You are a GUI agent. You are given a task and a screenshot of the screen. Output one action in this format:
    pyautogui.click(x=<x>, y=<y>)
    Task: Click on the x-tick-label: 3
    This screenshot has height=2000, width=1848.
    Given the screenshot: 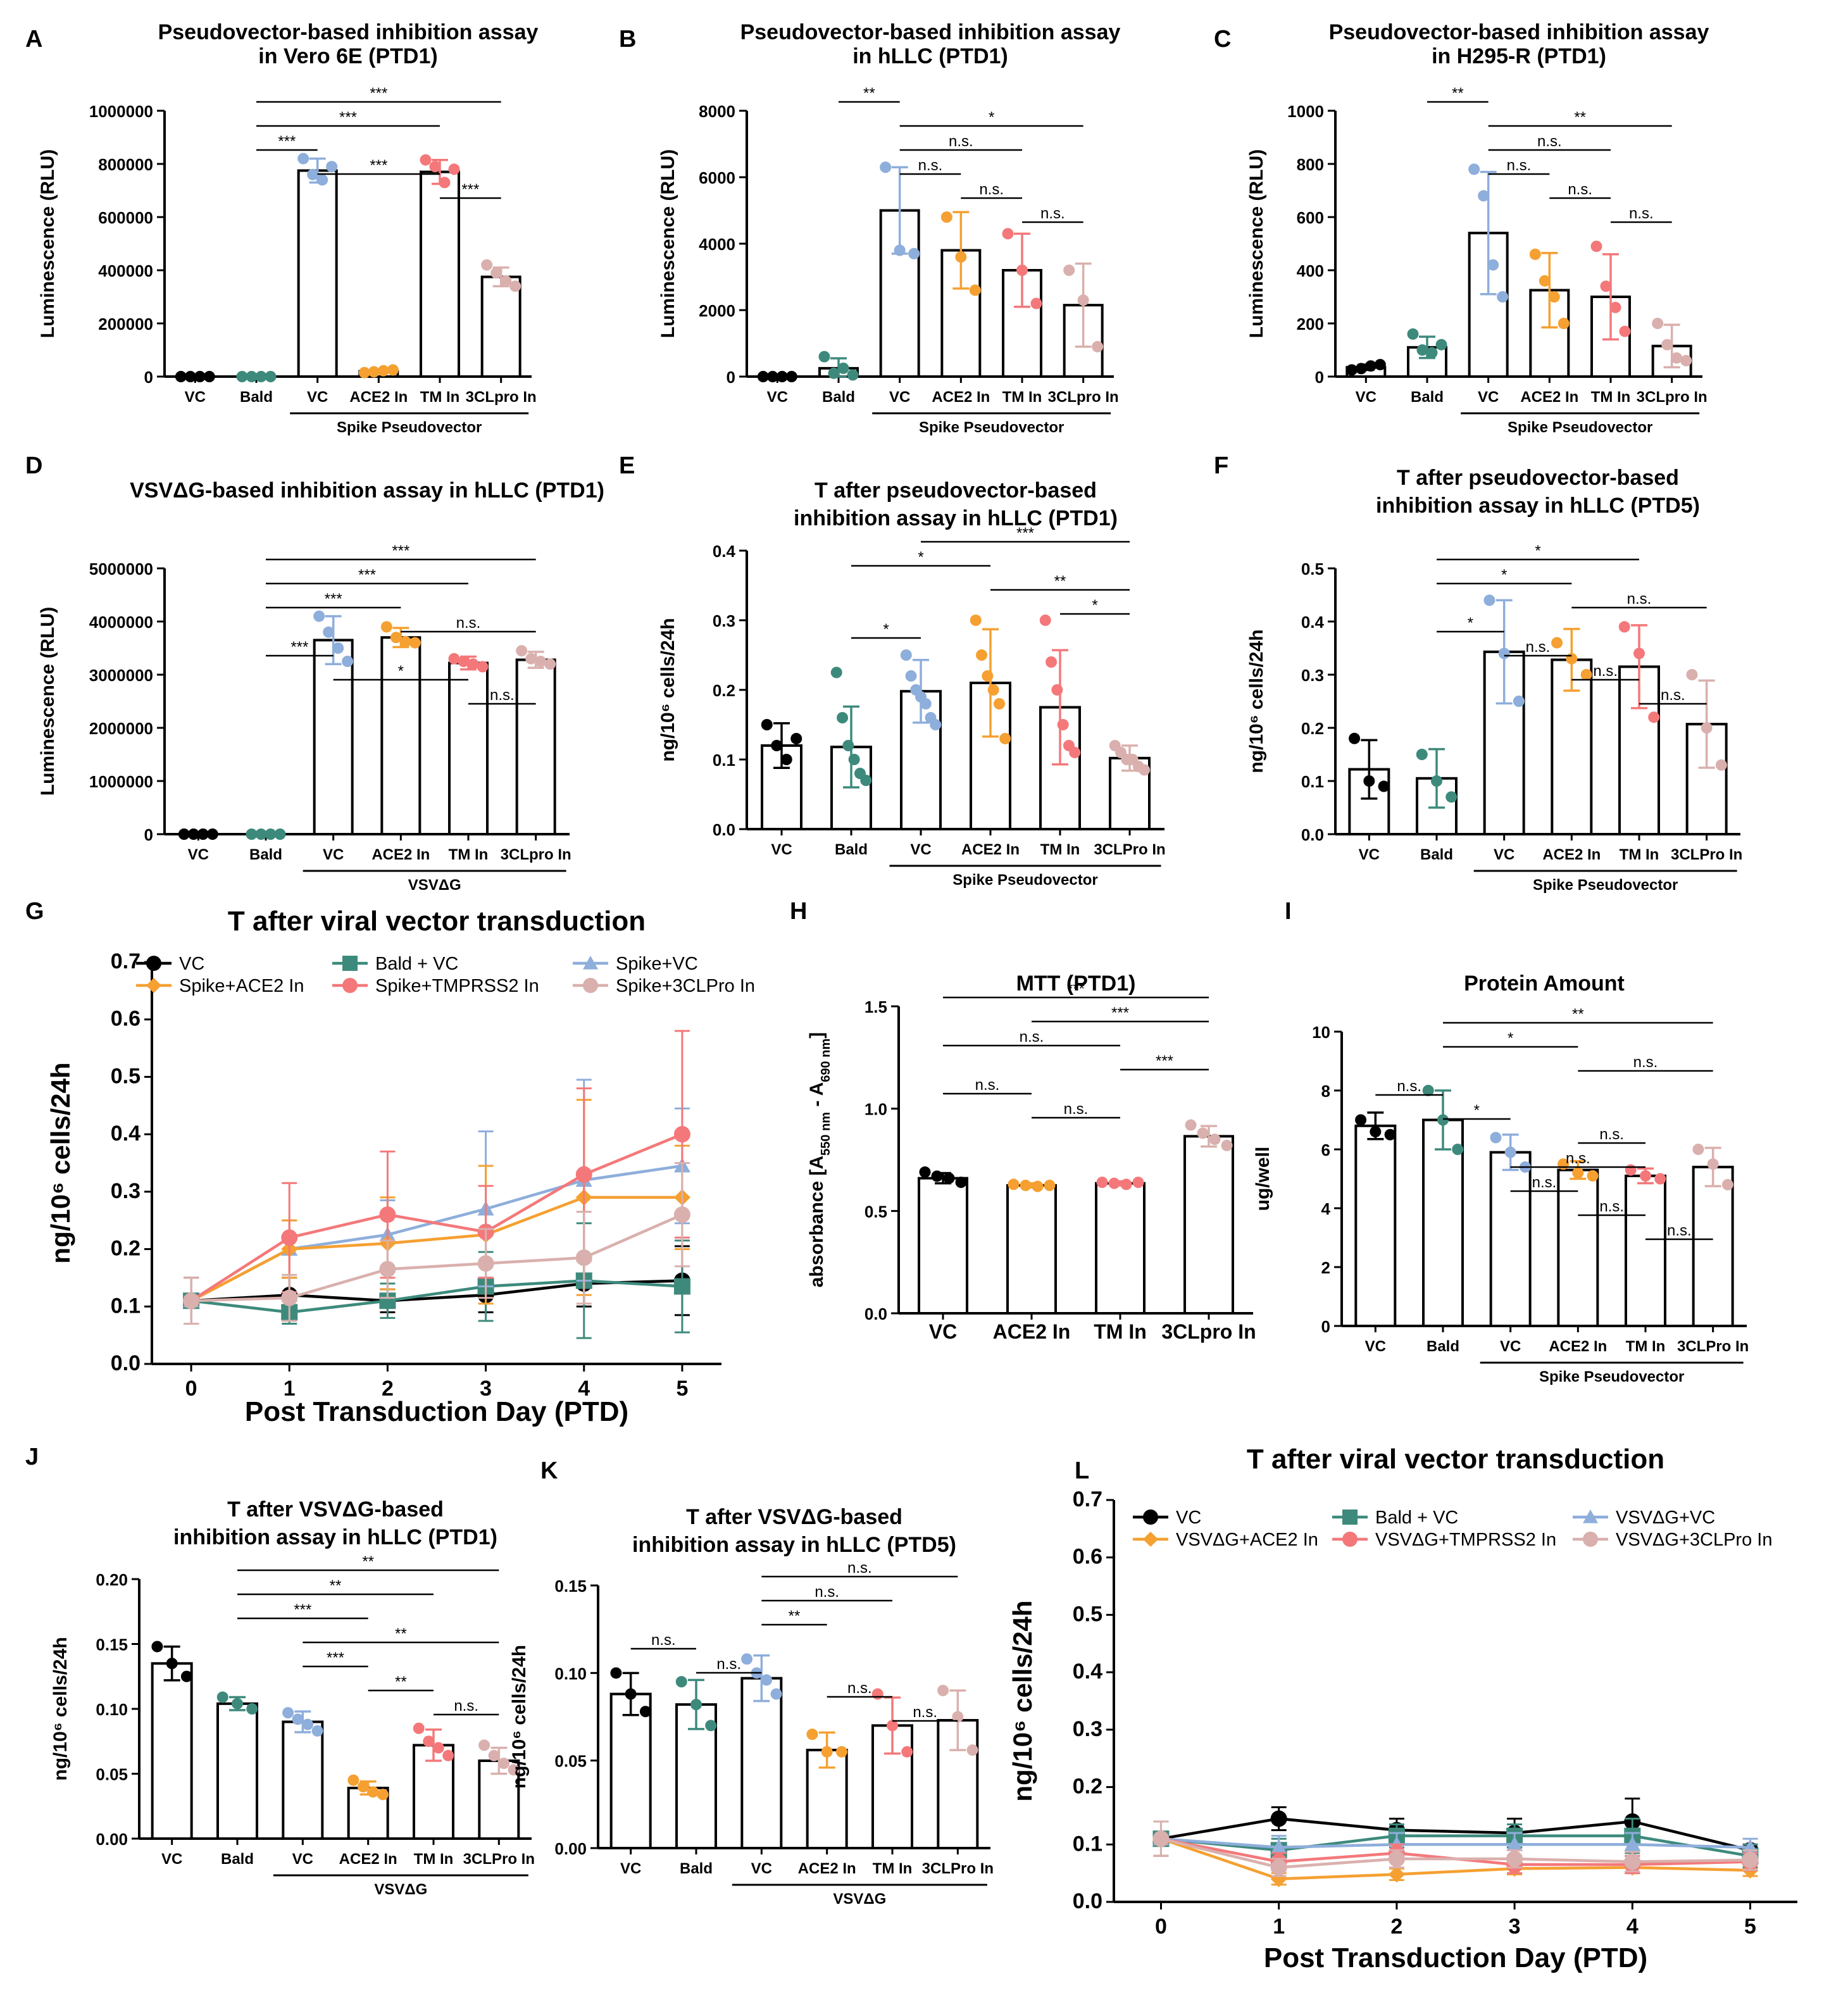 What is the action you would take?
    pyautogui.click(x=1515, y=1927)
    